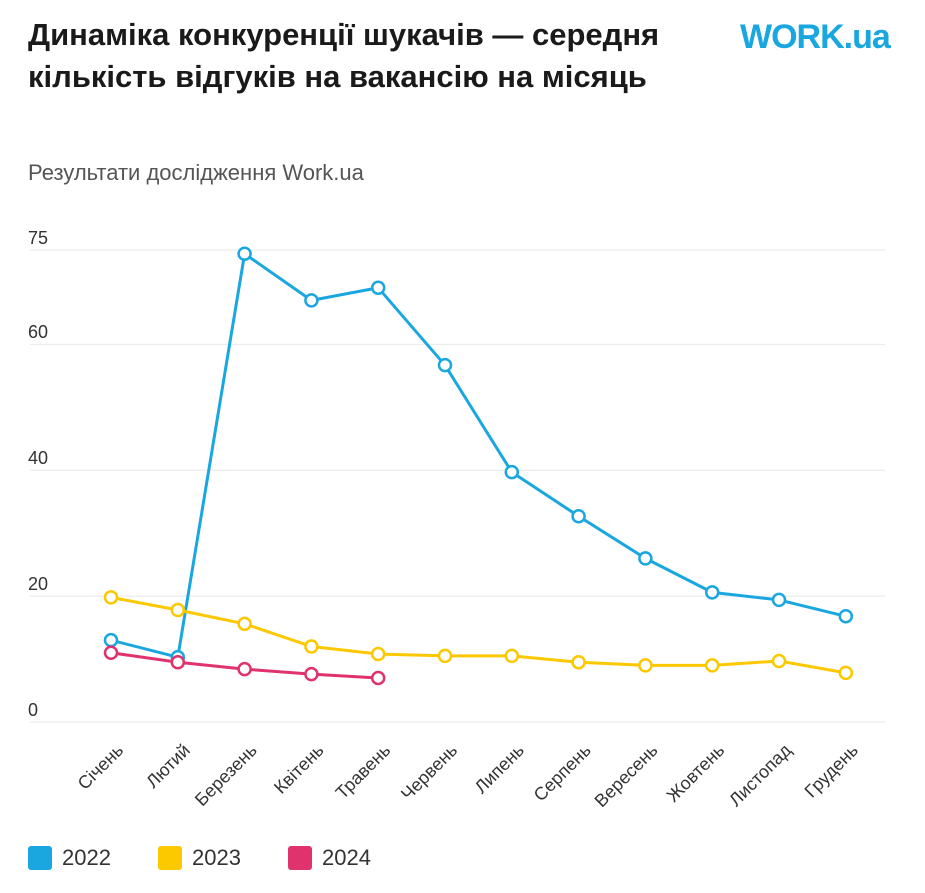 This screenshot has height=893, width=925. Describe the element at coordinates (499, 768) in the screenshot. I see `x-tick-label: Липень` at that location.